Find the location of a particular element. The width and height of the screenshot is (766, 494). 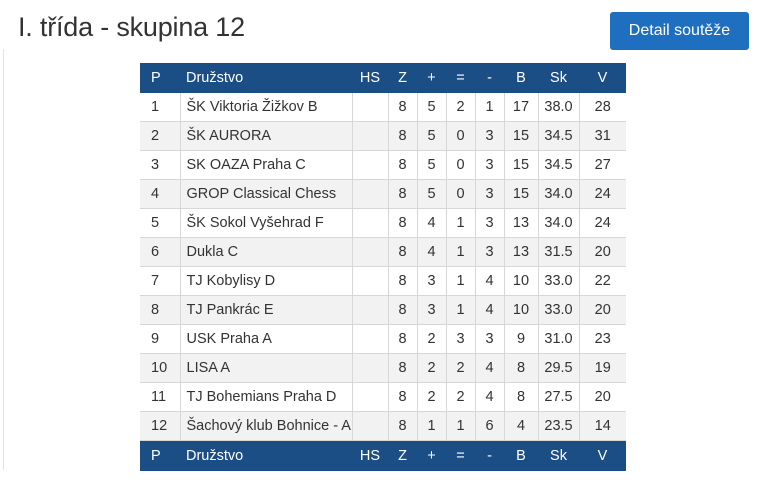

cell-team: USK Praha A is located at coordinates (266, 339).